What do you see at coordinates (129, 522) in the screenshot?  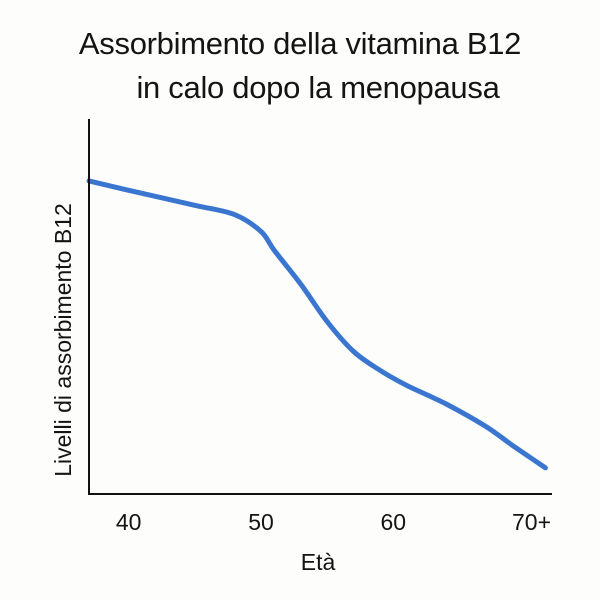 I see `x-tick-label: 40` at bounding box center [129, 522].